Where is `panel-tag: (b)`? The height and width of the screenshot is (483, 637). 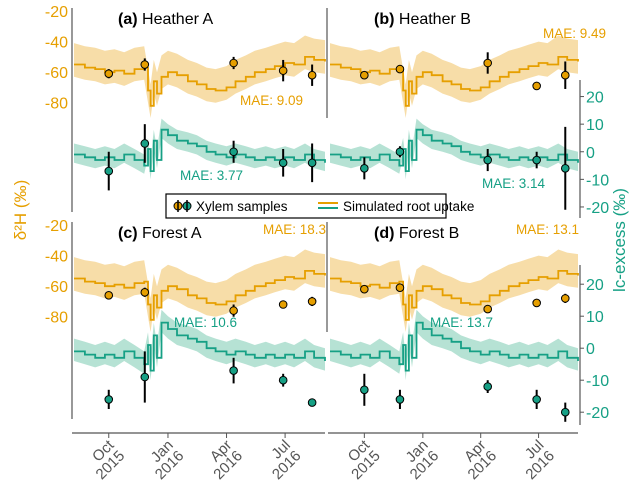
panel-tag: (b) is located at coordinates (384, 19).